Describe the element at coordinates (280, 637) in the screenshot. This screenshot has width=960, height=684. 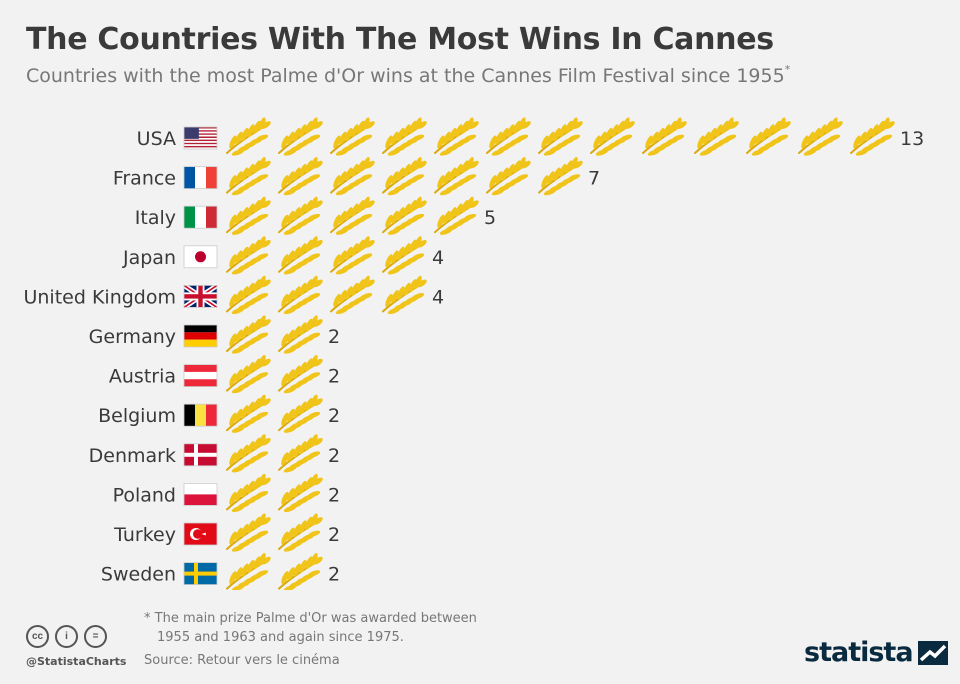
I see `footnote-line-2: 1955 and 1963 and again since 1975.` at that location.